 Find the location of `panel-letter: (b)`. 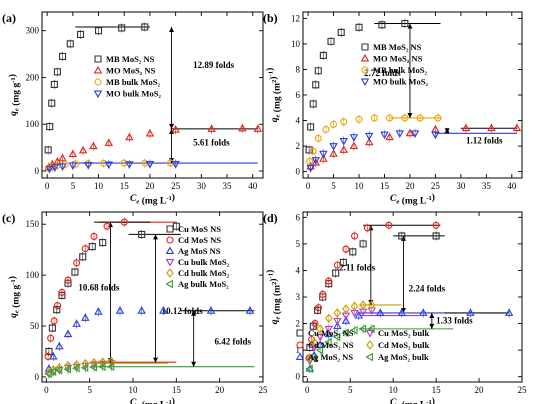

panel-letter: (b) is located at coordinates (270, 18).